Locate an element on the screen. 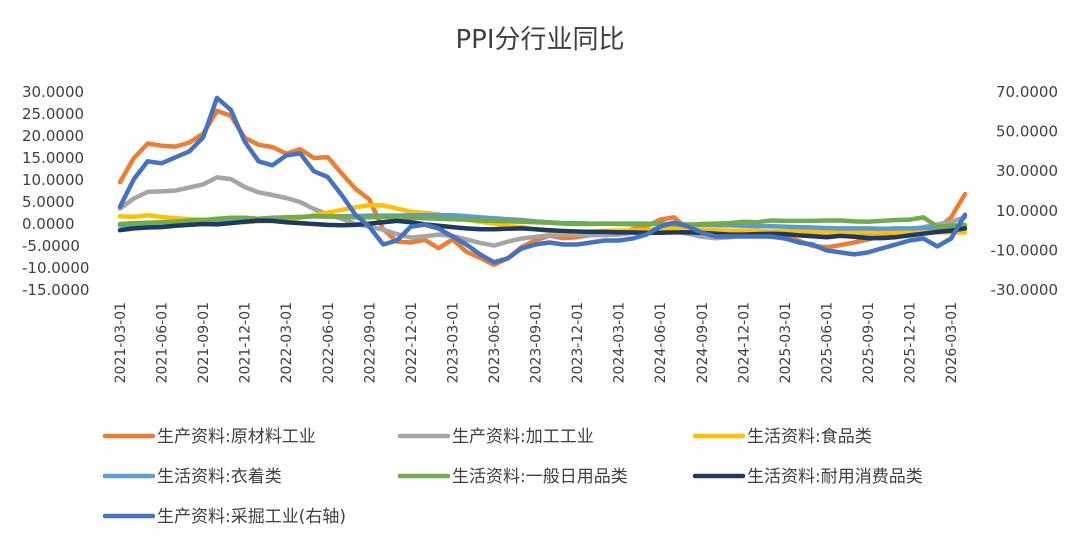 The height and width of the screenshot is (554, 1080). legend-label: 生活资料:衣着类 is located at coordinates (219, 477).